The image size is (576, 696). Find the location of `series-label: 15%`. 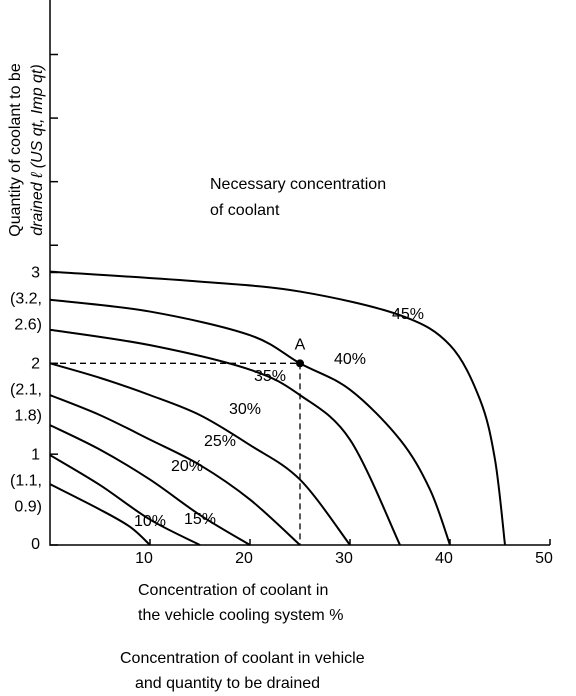

series-label: 15% is located at coordinates (200, 519).